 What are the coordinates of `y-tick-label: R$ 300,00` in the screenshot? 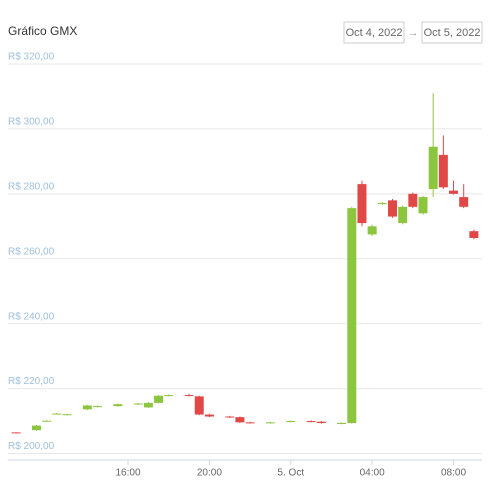 It's located at (31, 122).